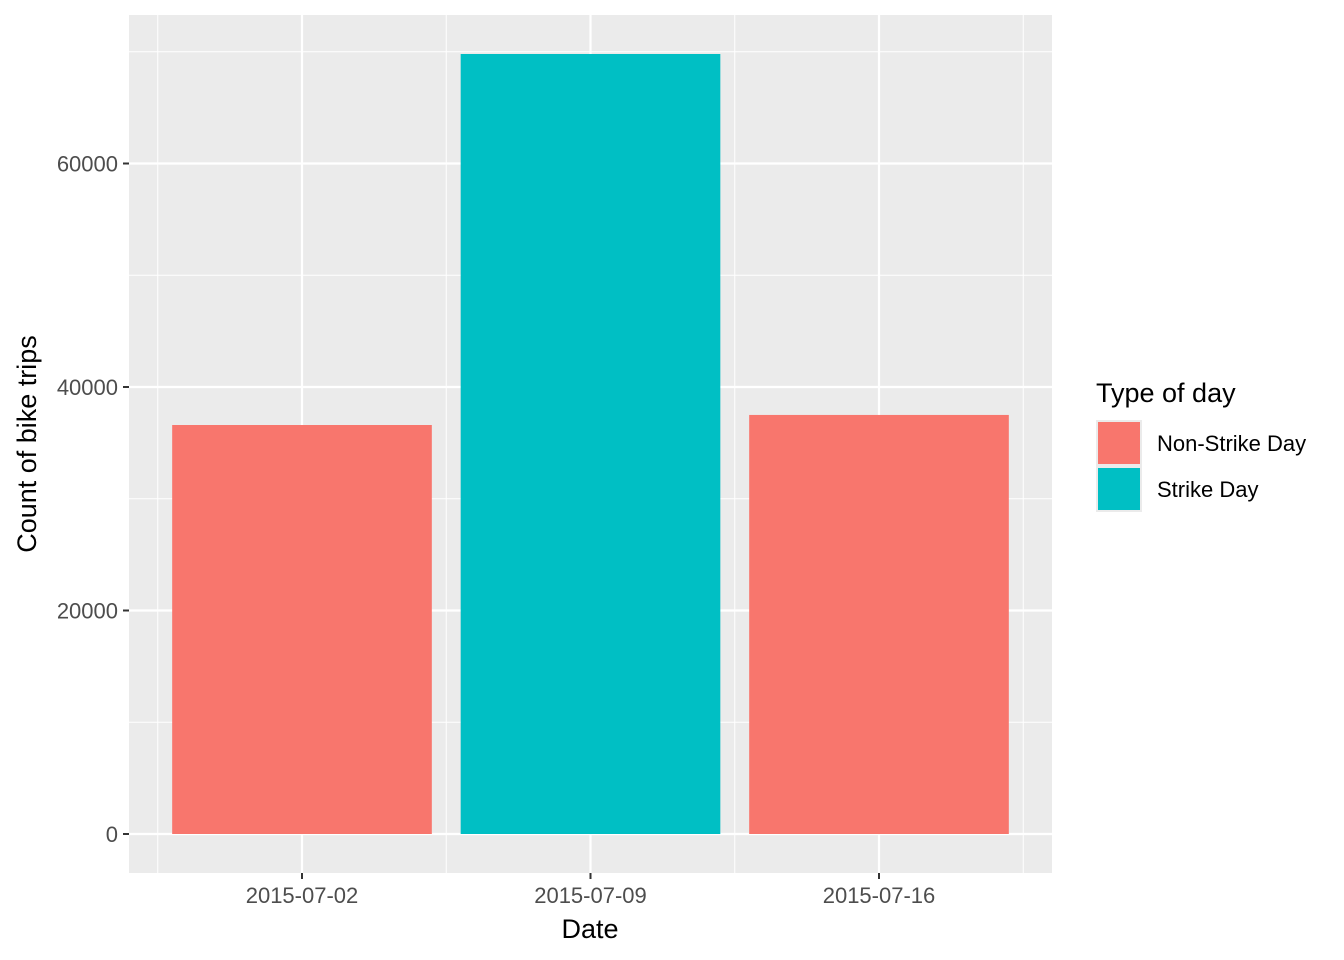 The image size is (1344, 960). I want to click on x-axis-title: Date, so click(589, 929).